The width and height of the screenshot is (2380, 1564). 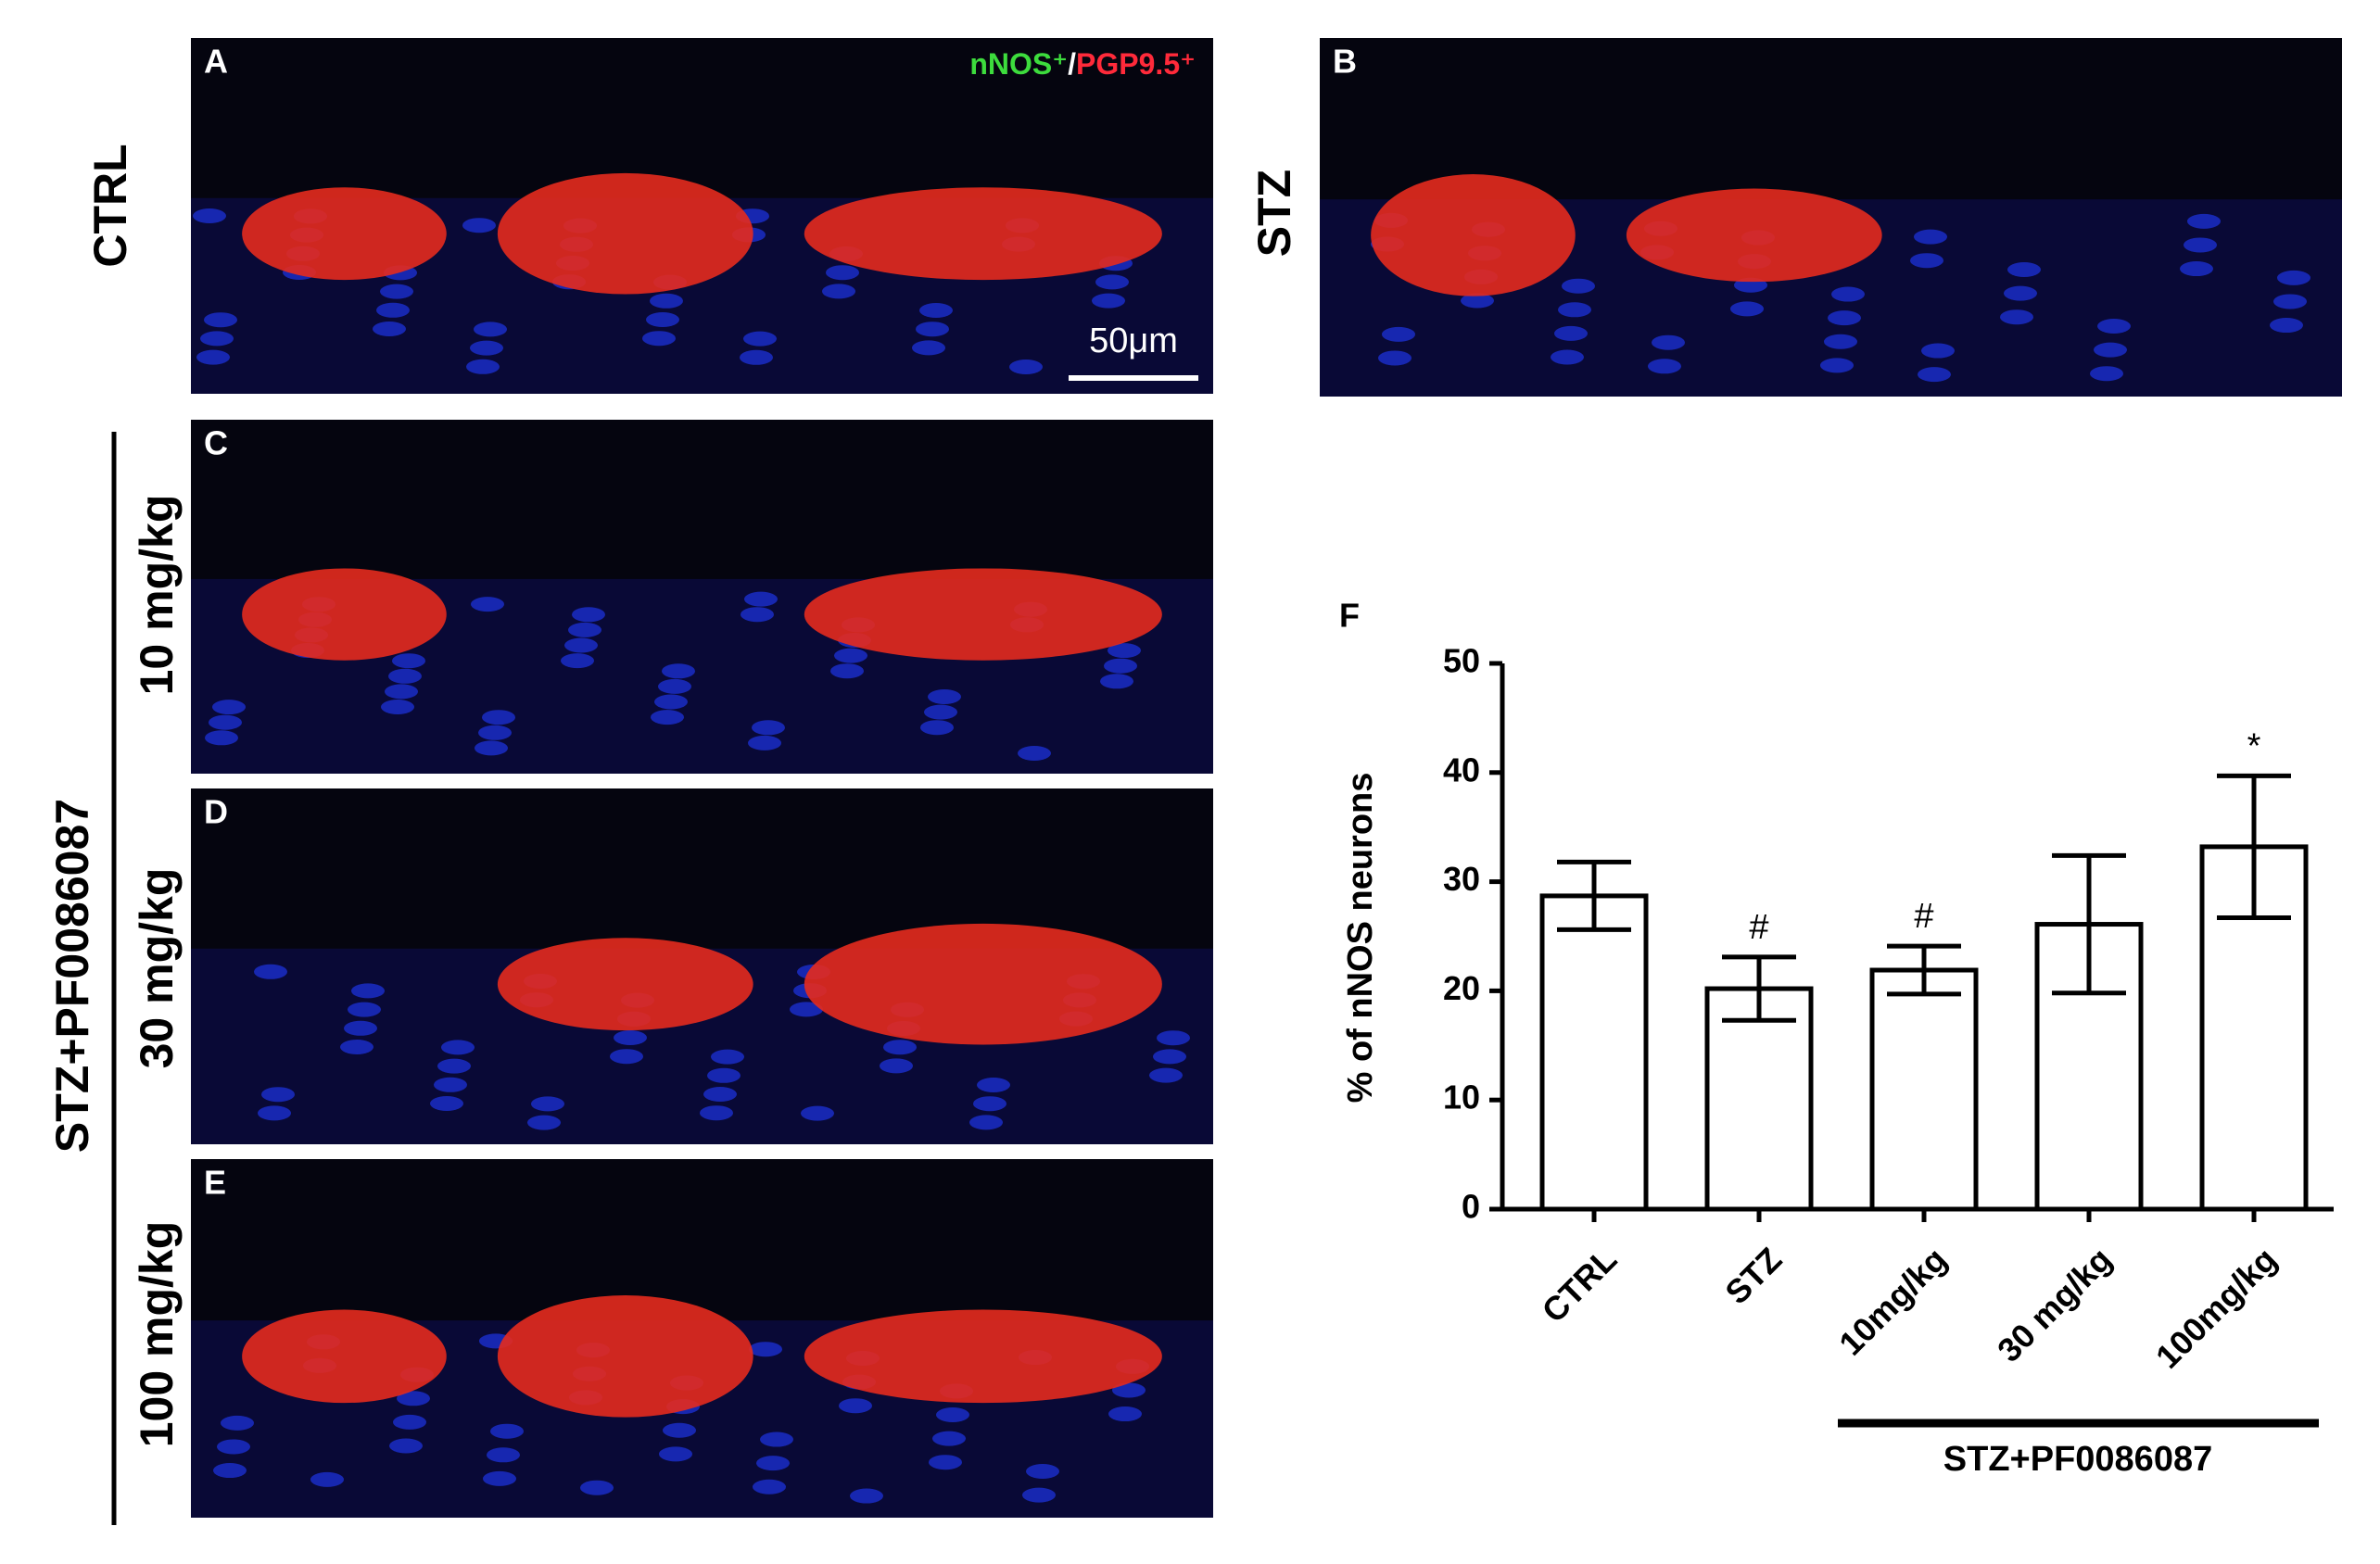 I want to click on y-tick-label: 40, so click(x=1461, y=769).